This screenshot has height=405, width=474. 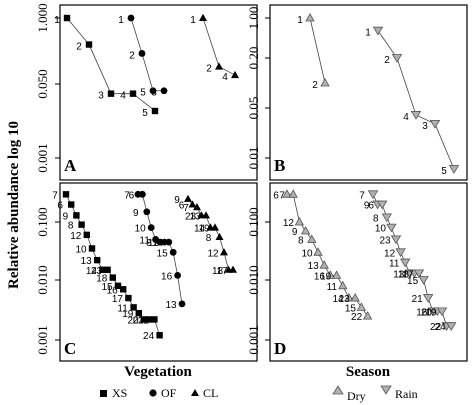 I want to click on point-label-c-xs-20: 20, so click(x=133, y=320).